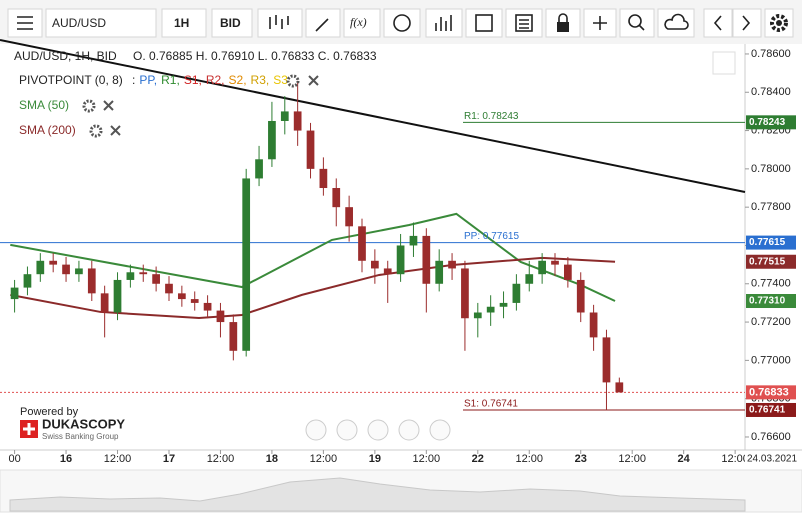  What do you see at coordinates (79, 23) in the screenshot?
I see `symbol: AUD/USD` at bounding box center [79, 23].